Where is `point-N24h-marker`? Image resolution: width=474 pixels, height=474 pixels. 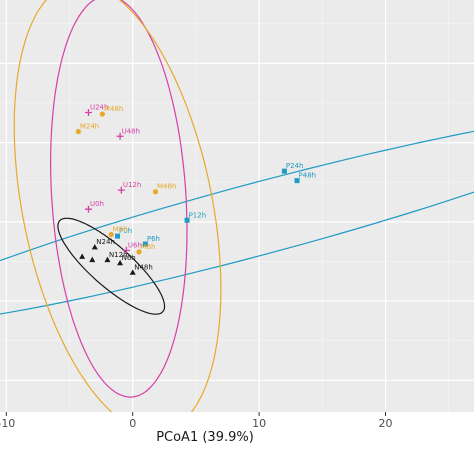 point-N24h-marker is located at coordinates (94, 247).